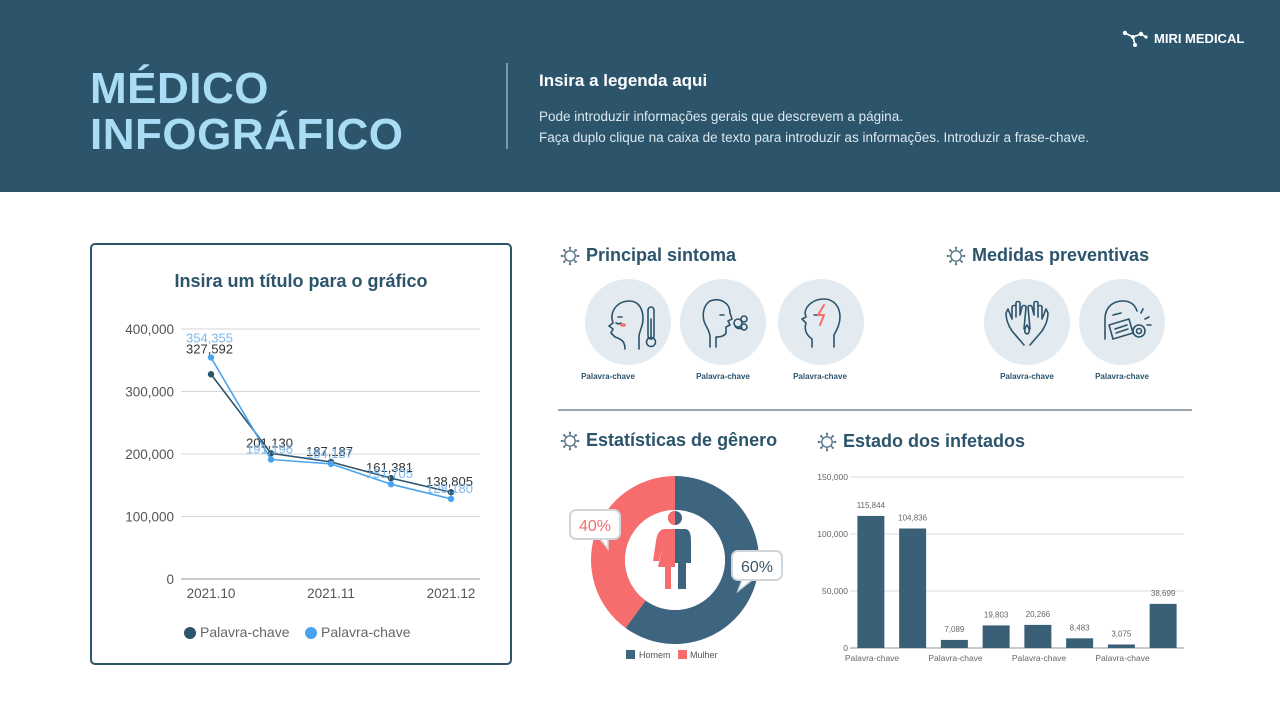 This screenshot has height=720, width=1280. What do you see at coordinates (692, 560) in the screenshot?
I see `donut-slice-homem` at bounding box center [692, 560].